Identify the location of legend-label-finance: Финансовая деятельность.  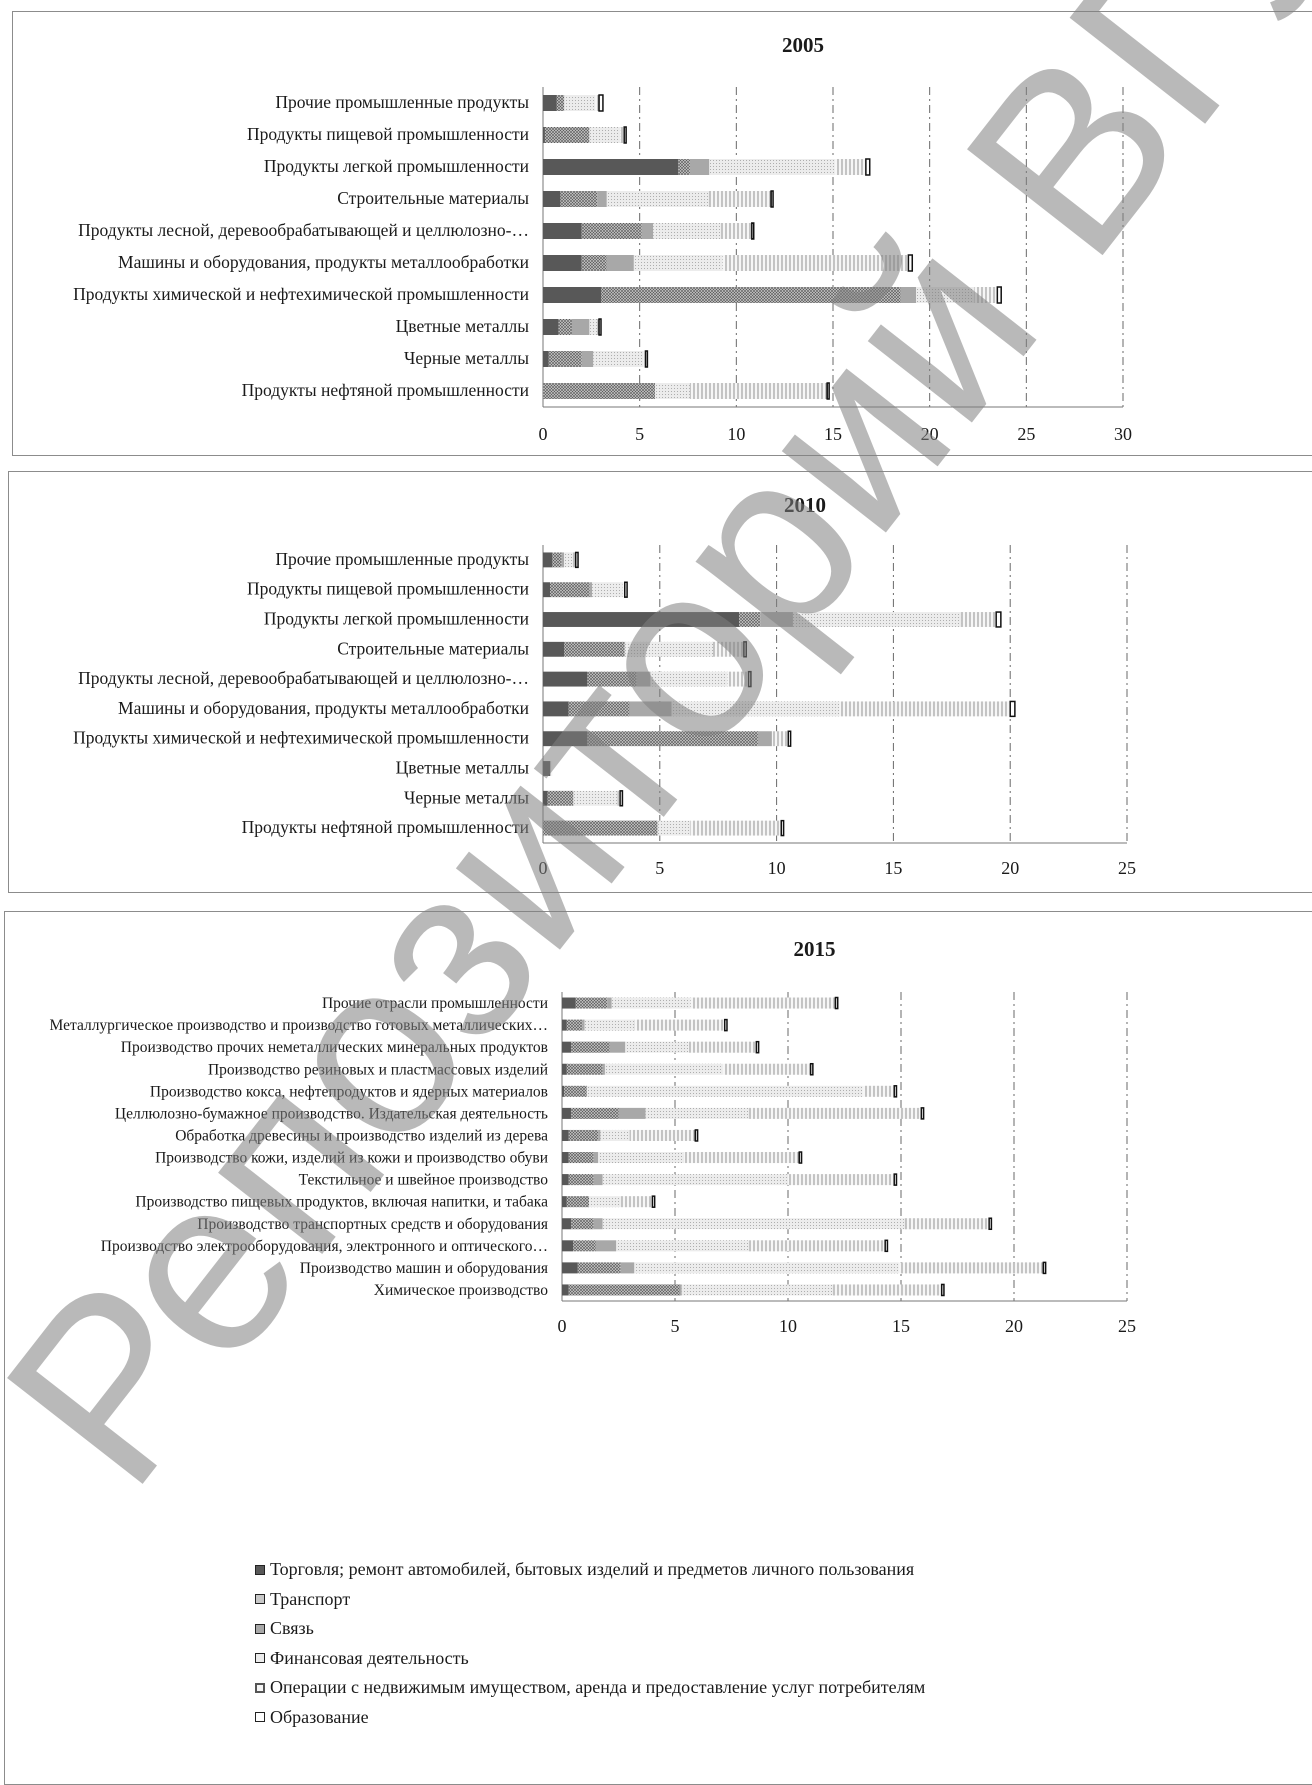
(369, 1658).